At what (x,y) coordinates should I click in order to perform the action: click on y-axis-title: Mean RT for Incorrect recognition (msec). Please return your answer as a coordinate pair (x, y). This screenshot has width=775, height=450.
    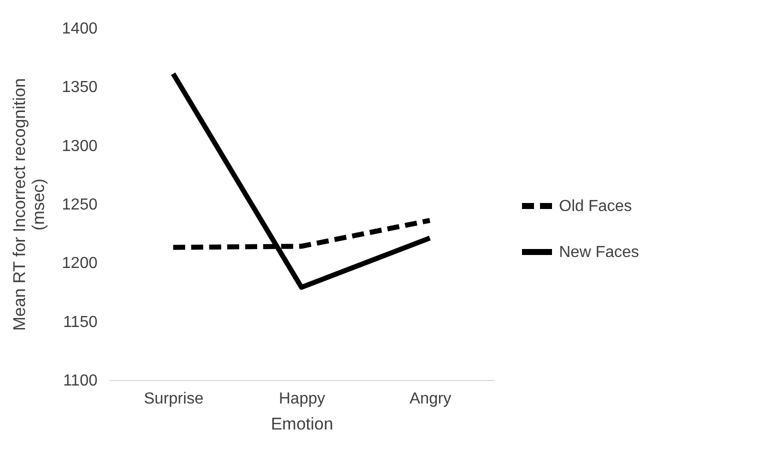
    Looking at the image, I should click on (29, 204).